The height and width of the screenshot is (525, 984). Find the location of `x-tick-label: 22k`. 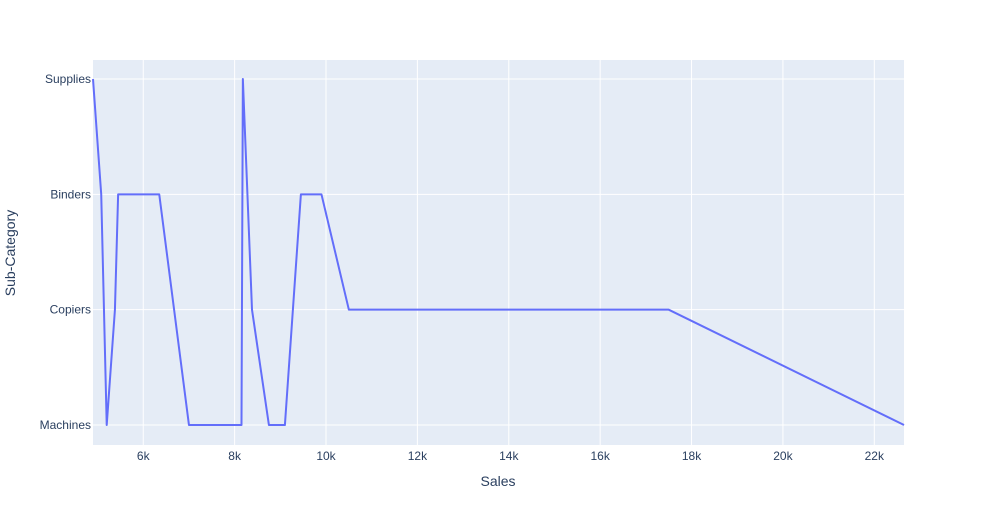

x-tick-label: 22k is located at coordinates (875, 456).